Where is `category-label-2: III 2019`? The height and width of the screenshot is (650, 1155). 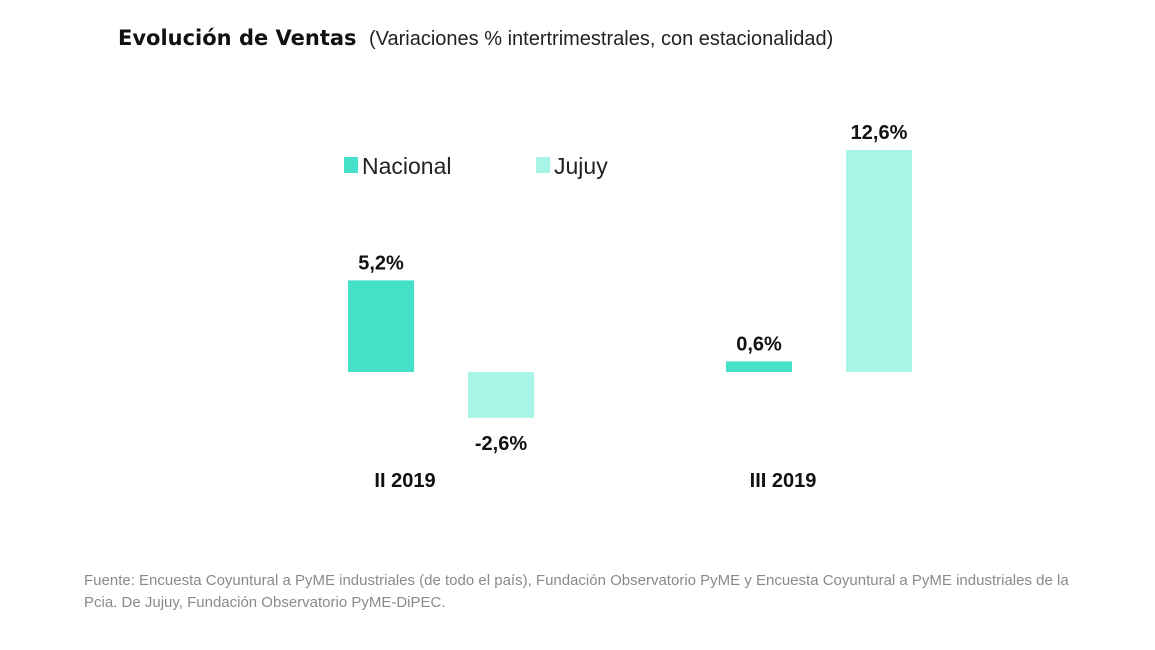 category-label-2: III 2019 is located at coordinates (783, 481).